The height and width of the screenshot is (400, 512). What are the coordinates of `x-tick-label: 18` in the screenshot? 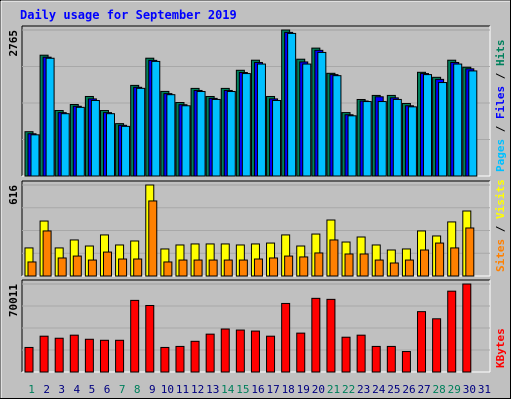 It's located at (288, 389).